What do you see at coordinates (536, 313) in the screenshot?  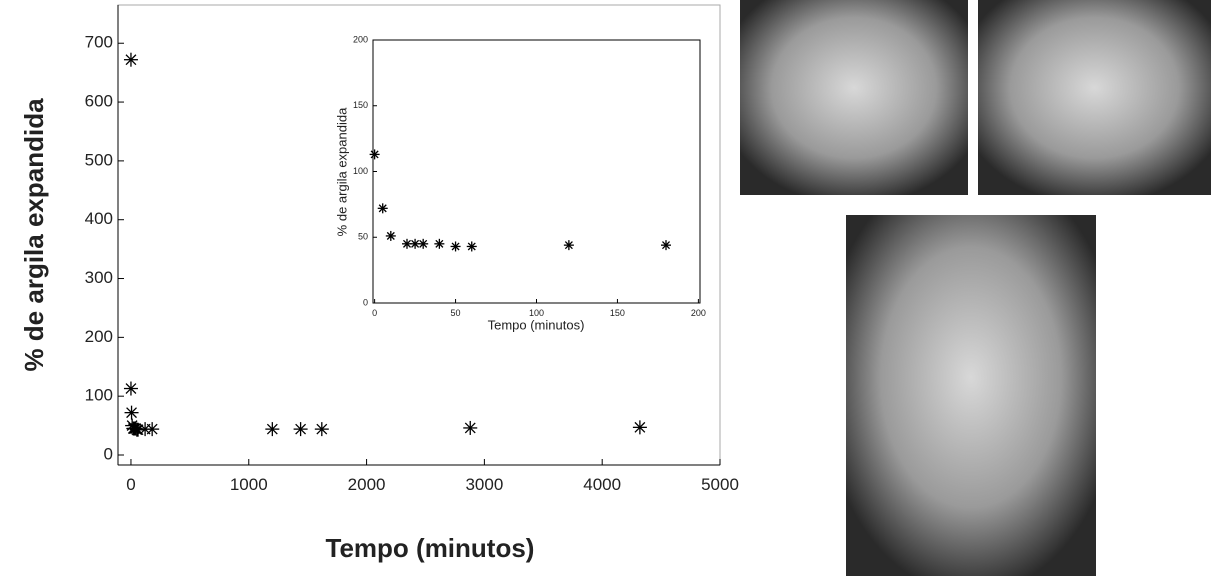 I see `x-tick-label: 100` at bounding box center [536, 313].